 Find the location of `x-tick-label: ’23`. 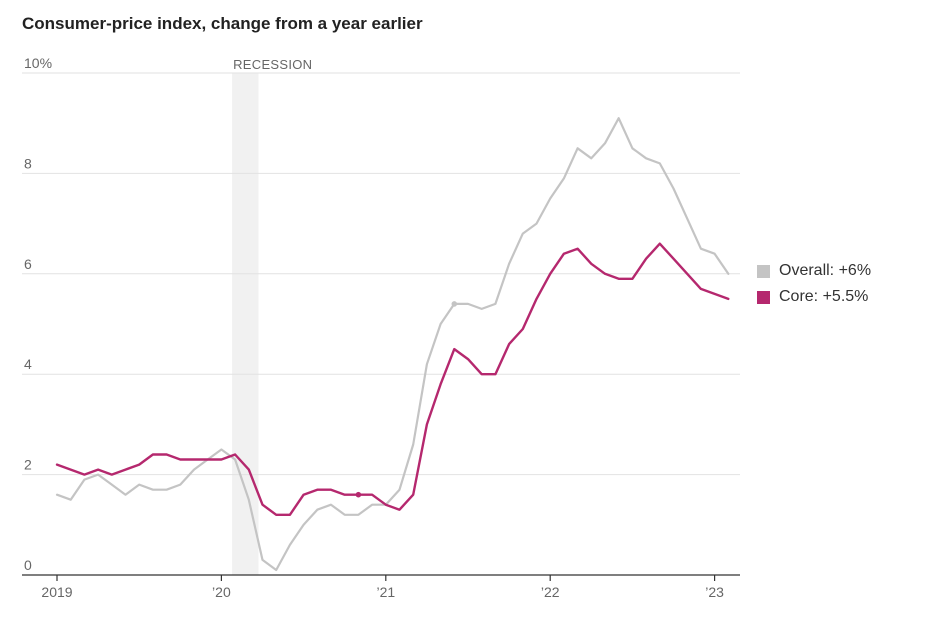

x-tick-label: ’23 is located at coordinates (714, 592).